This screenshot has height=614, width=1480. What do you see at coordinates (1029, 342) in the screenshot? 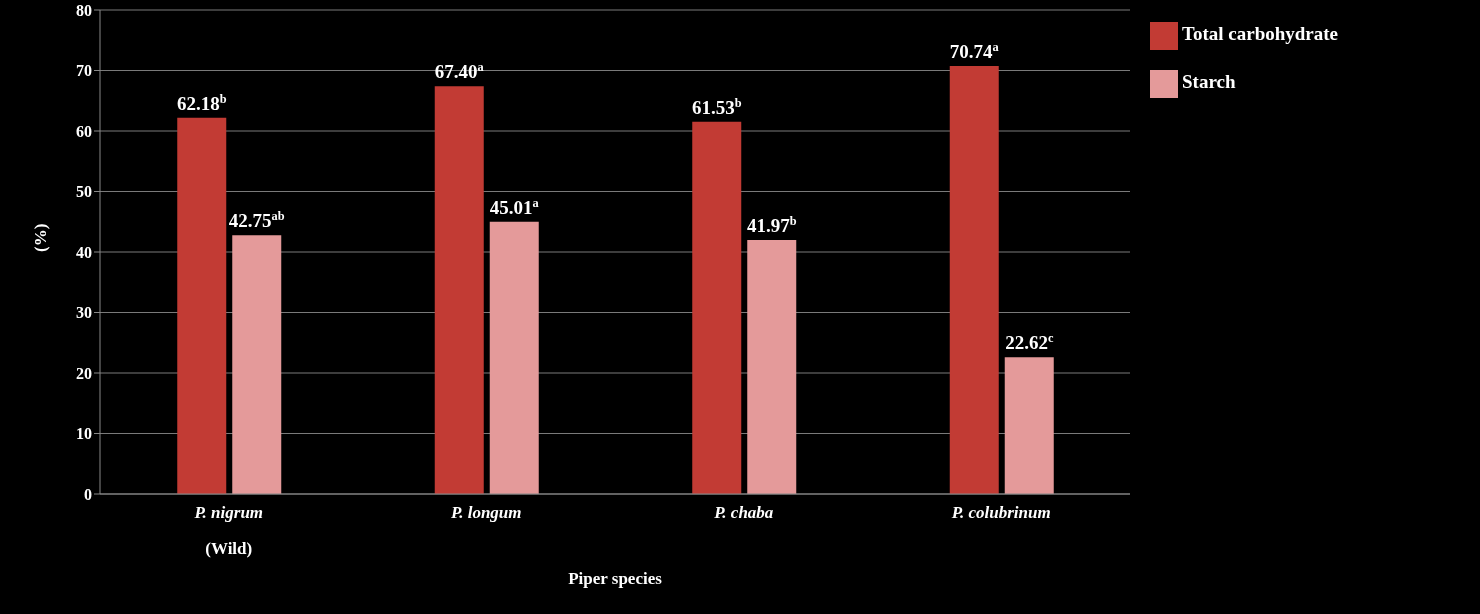
I see `data-label: 22.62$^{c}$` at bounding box center [1029, 342].